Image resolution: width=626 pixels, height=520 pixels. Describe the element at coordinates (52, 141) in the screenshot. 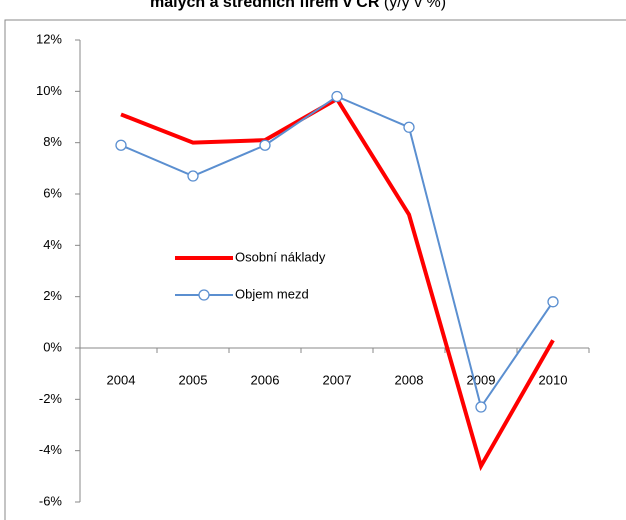

I see `y-tick-label: 8%` at that location.